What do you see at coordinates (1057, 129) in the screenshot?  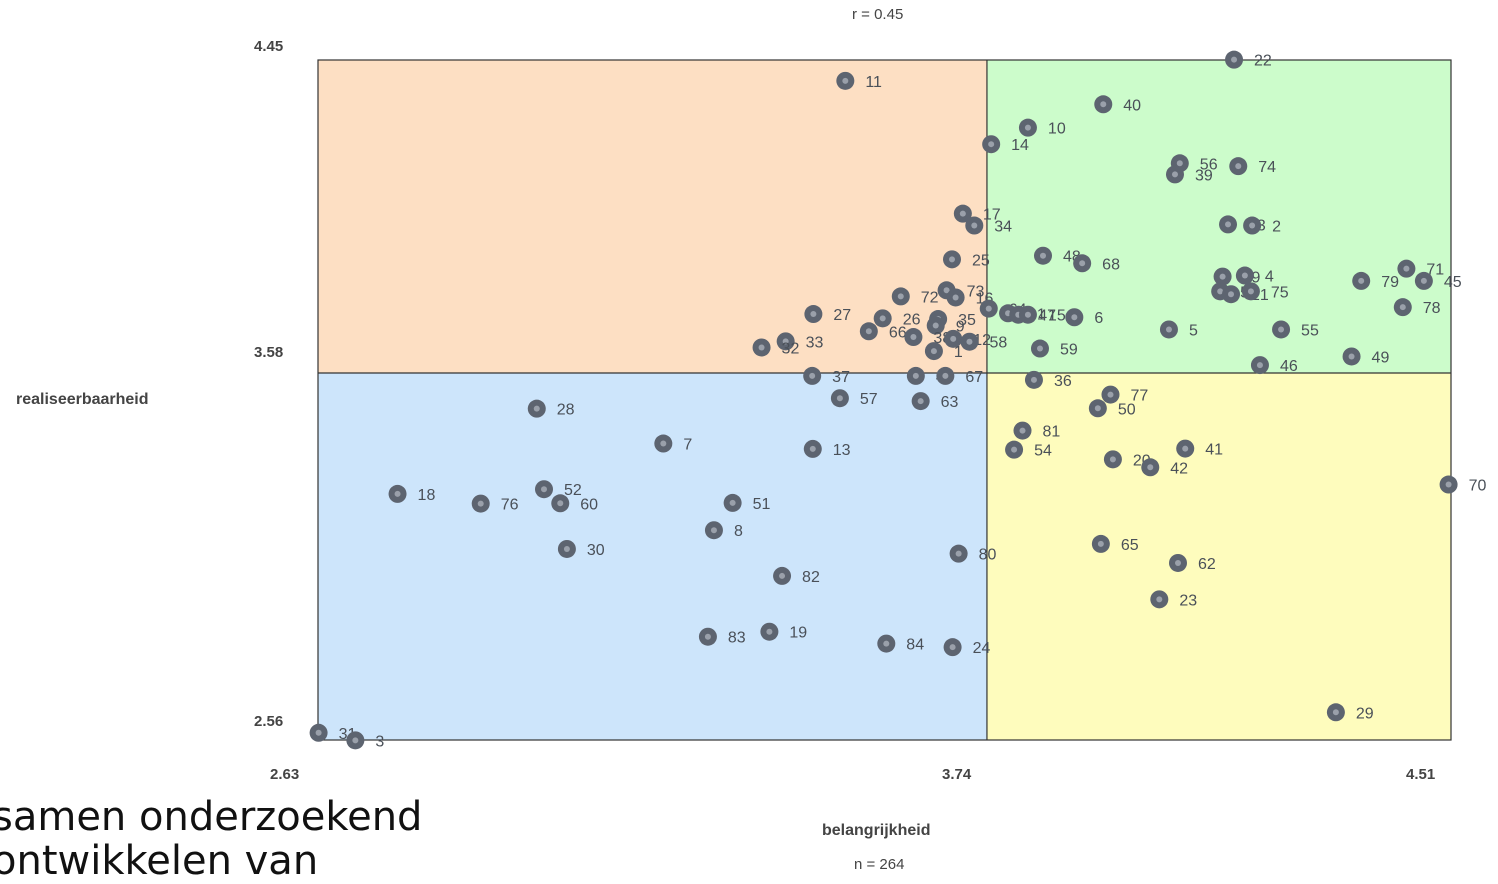 I see `data-label-10: 10` at bounding box center [1057, 129].